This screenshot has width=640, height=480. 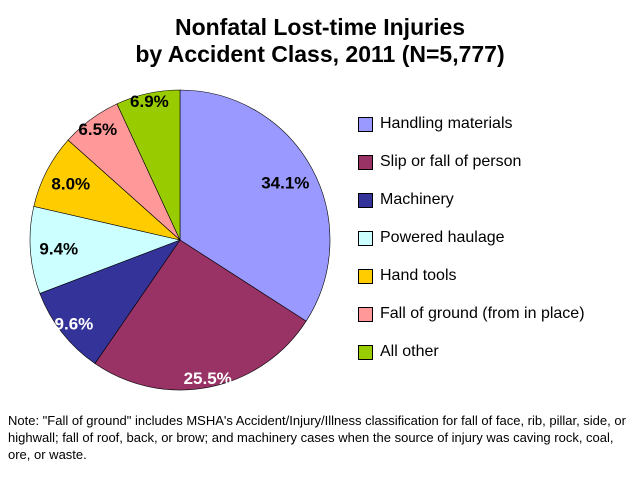 What do you see at coordinates (97, 129) in the screenshot?
I see `slice-label: 6.5%` at bounding box center [97, 129].